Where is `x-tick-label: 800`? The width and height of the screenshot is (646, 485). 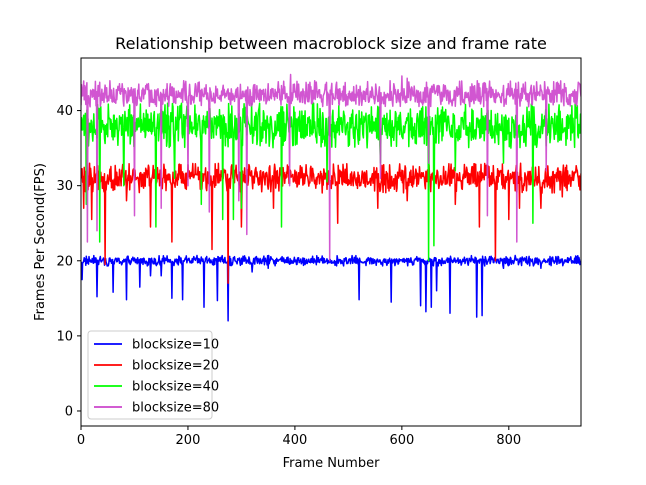 x-tick-label: 800 is located at coordinates (508, 440).